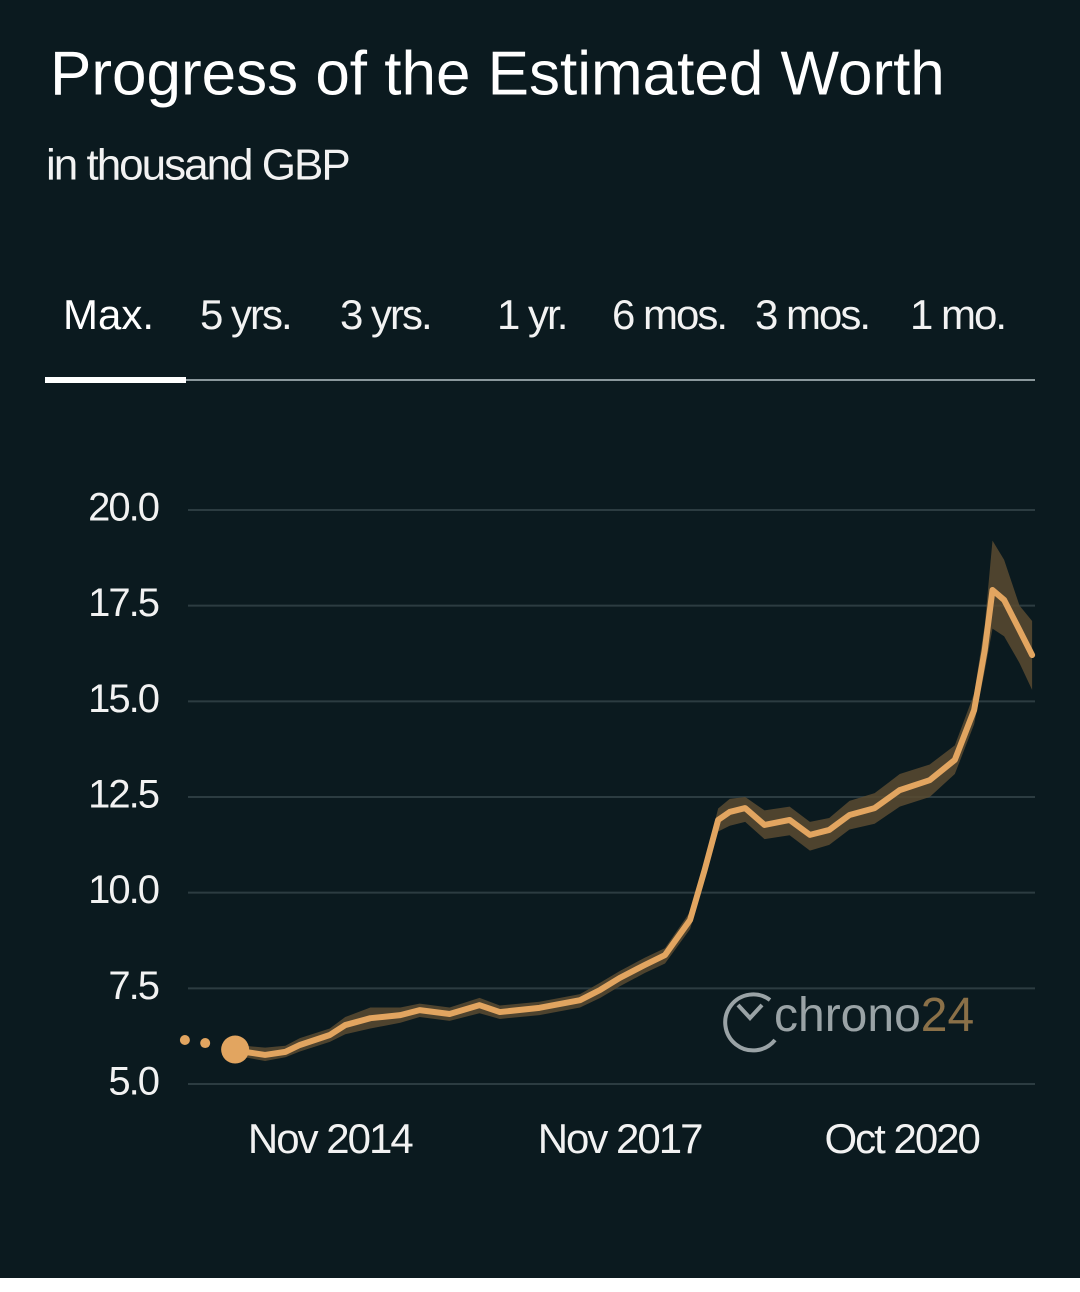 This screenshot has width=1080, height=1292. What do you see at coordinates (123, 603) in the screenshot?
I see `y-tick-label: 17.5` at bounding box center [123, 603].